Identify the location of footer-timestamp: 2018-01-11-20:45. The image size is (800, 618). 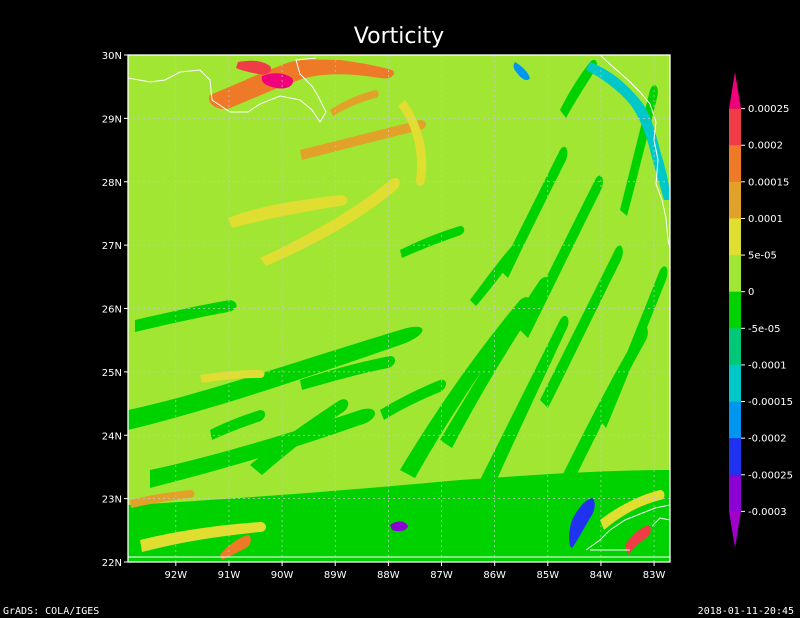
(745, 611).